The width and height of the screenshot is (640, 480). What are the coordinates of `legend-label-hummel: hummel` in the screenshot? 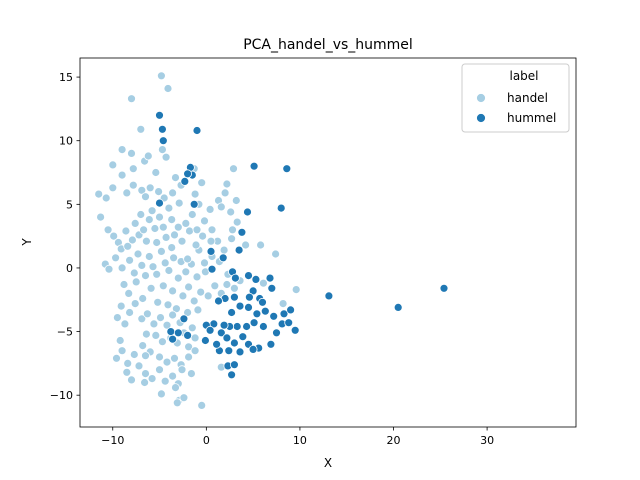 It's located at (531, 118).